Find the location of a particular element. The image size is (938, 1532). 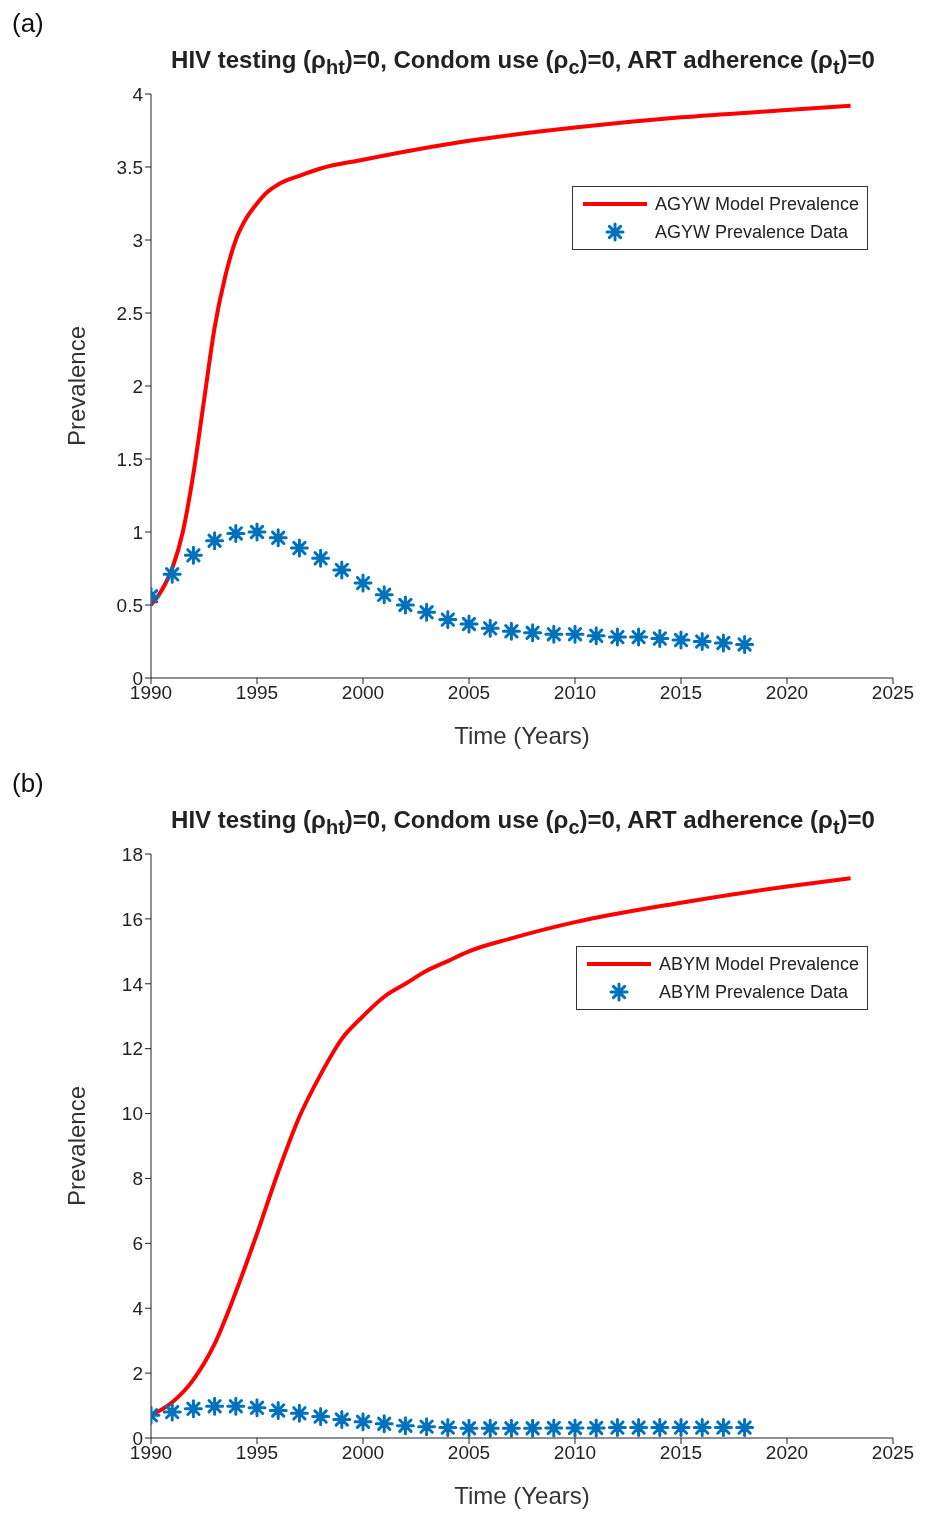

legend-label: ABYM Prevalence Data is located at coordinates (753, 992).